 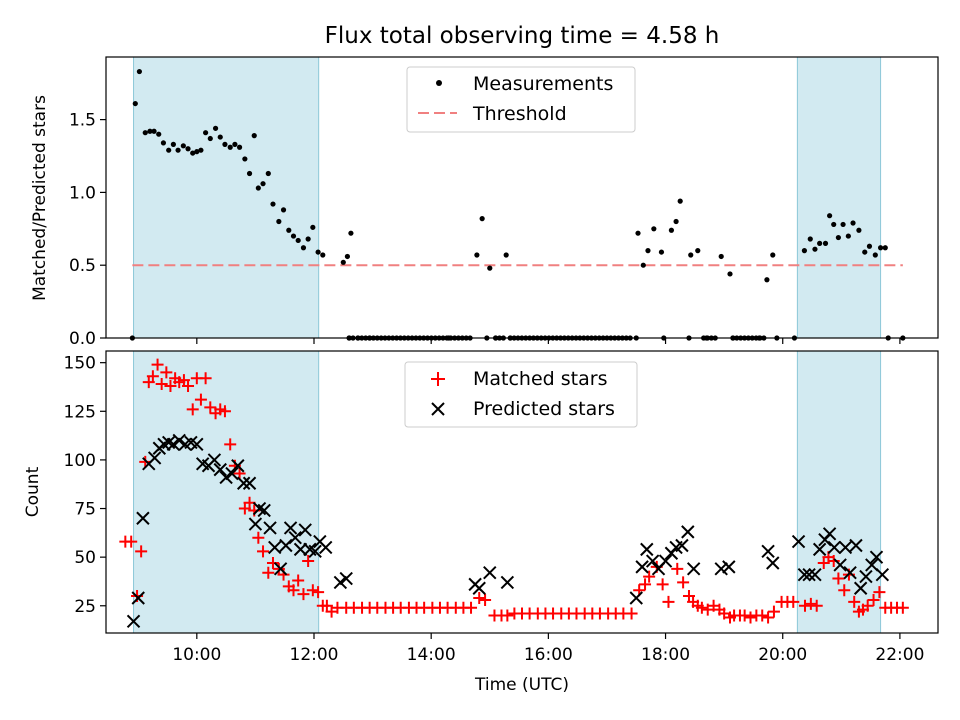 What do you see at coordinates (82, 193) in the screenshot?
I see `y-tick-label: 1.0` at bounding box center [82, 193].